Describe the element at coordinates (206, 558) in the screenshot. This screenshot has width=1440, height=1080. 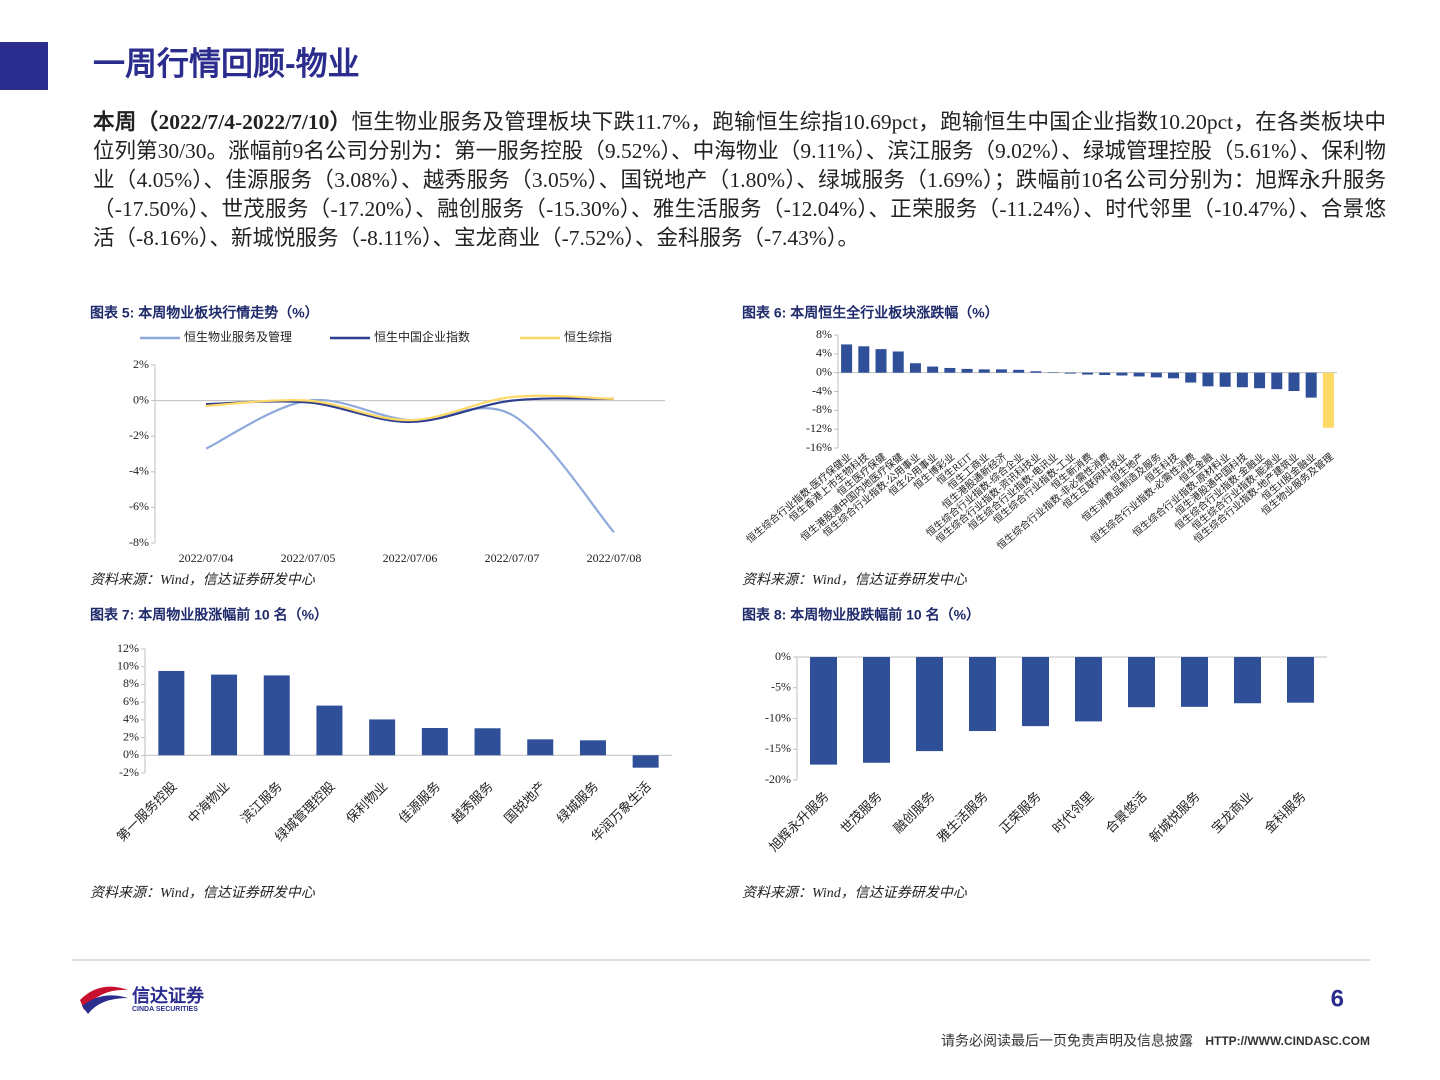
I see `x-tick-label: 2022/07/04` at that location.